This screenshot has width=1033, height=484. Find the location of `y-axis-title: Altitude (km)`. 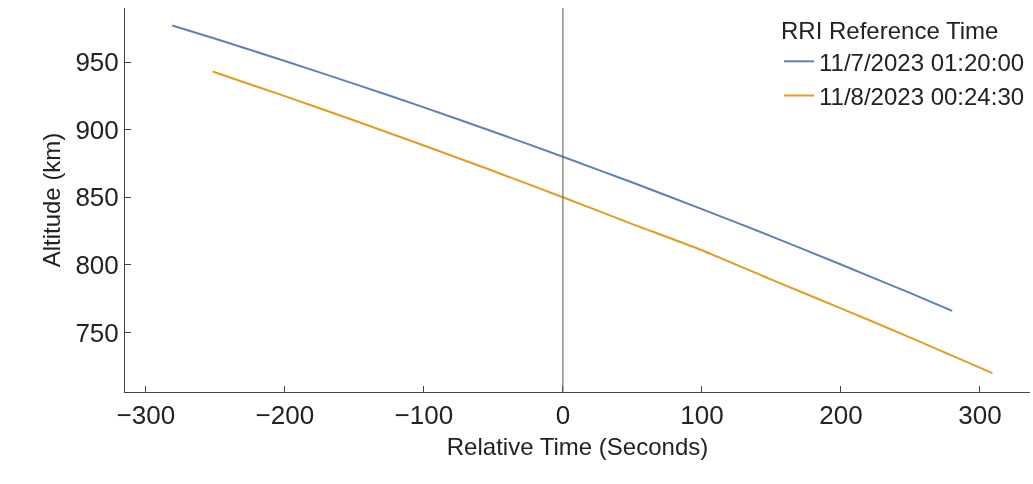

y-axis-title: Altitude (km) is located at coordinates (51, 200).